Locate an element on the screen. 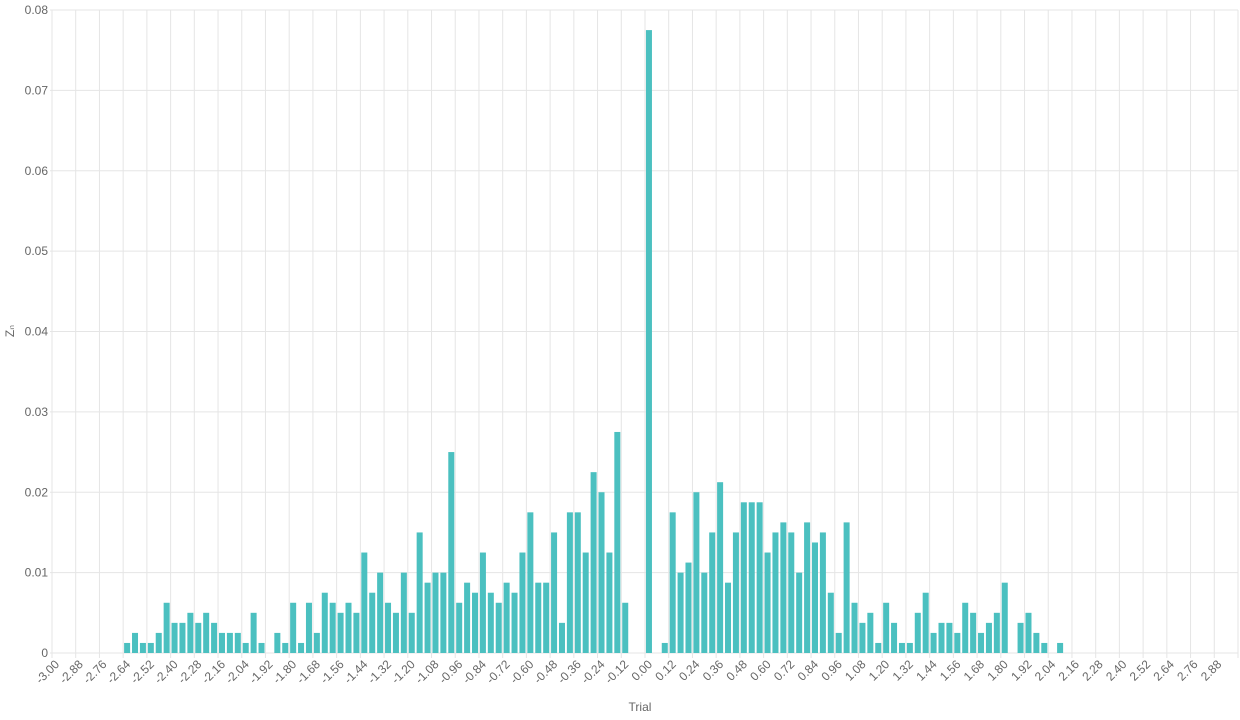 This screenshot has width=1240, height=720. x-tick-label: 2.28 is located at coordinates (1092, 670).